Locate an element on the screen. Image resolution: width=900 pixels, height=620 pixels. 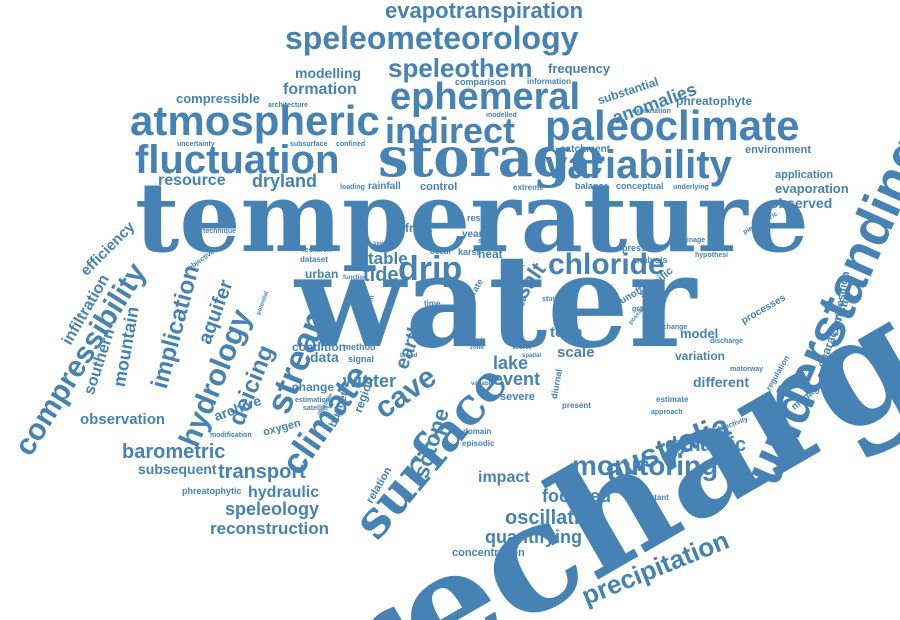
word-heat: heat is located at coordinates (490, 254).